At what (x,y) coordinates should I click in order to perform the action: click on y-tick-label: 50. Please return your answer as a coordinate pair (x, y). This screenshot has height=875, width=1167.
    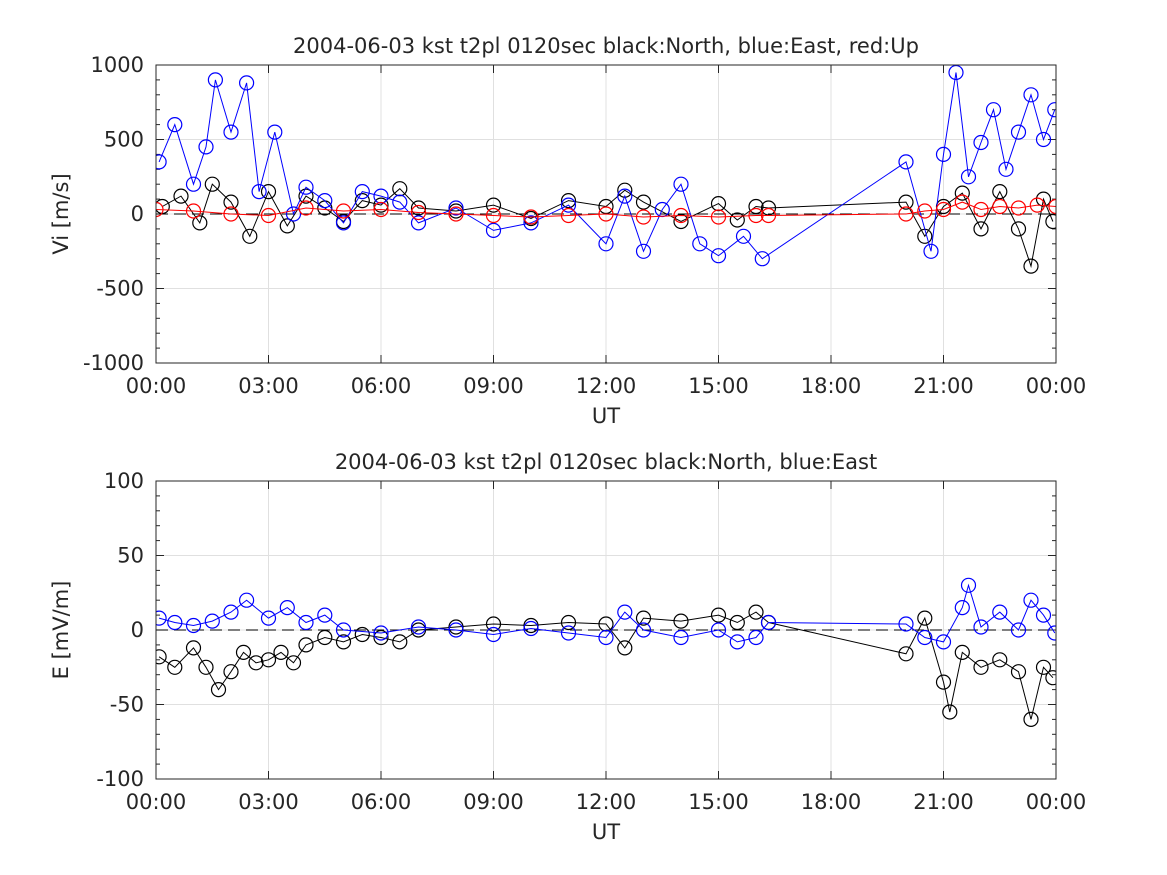
    Looking at the image, I should click on (130, 556).